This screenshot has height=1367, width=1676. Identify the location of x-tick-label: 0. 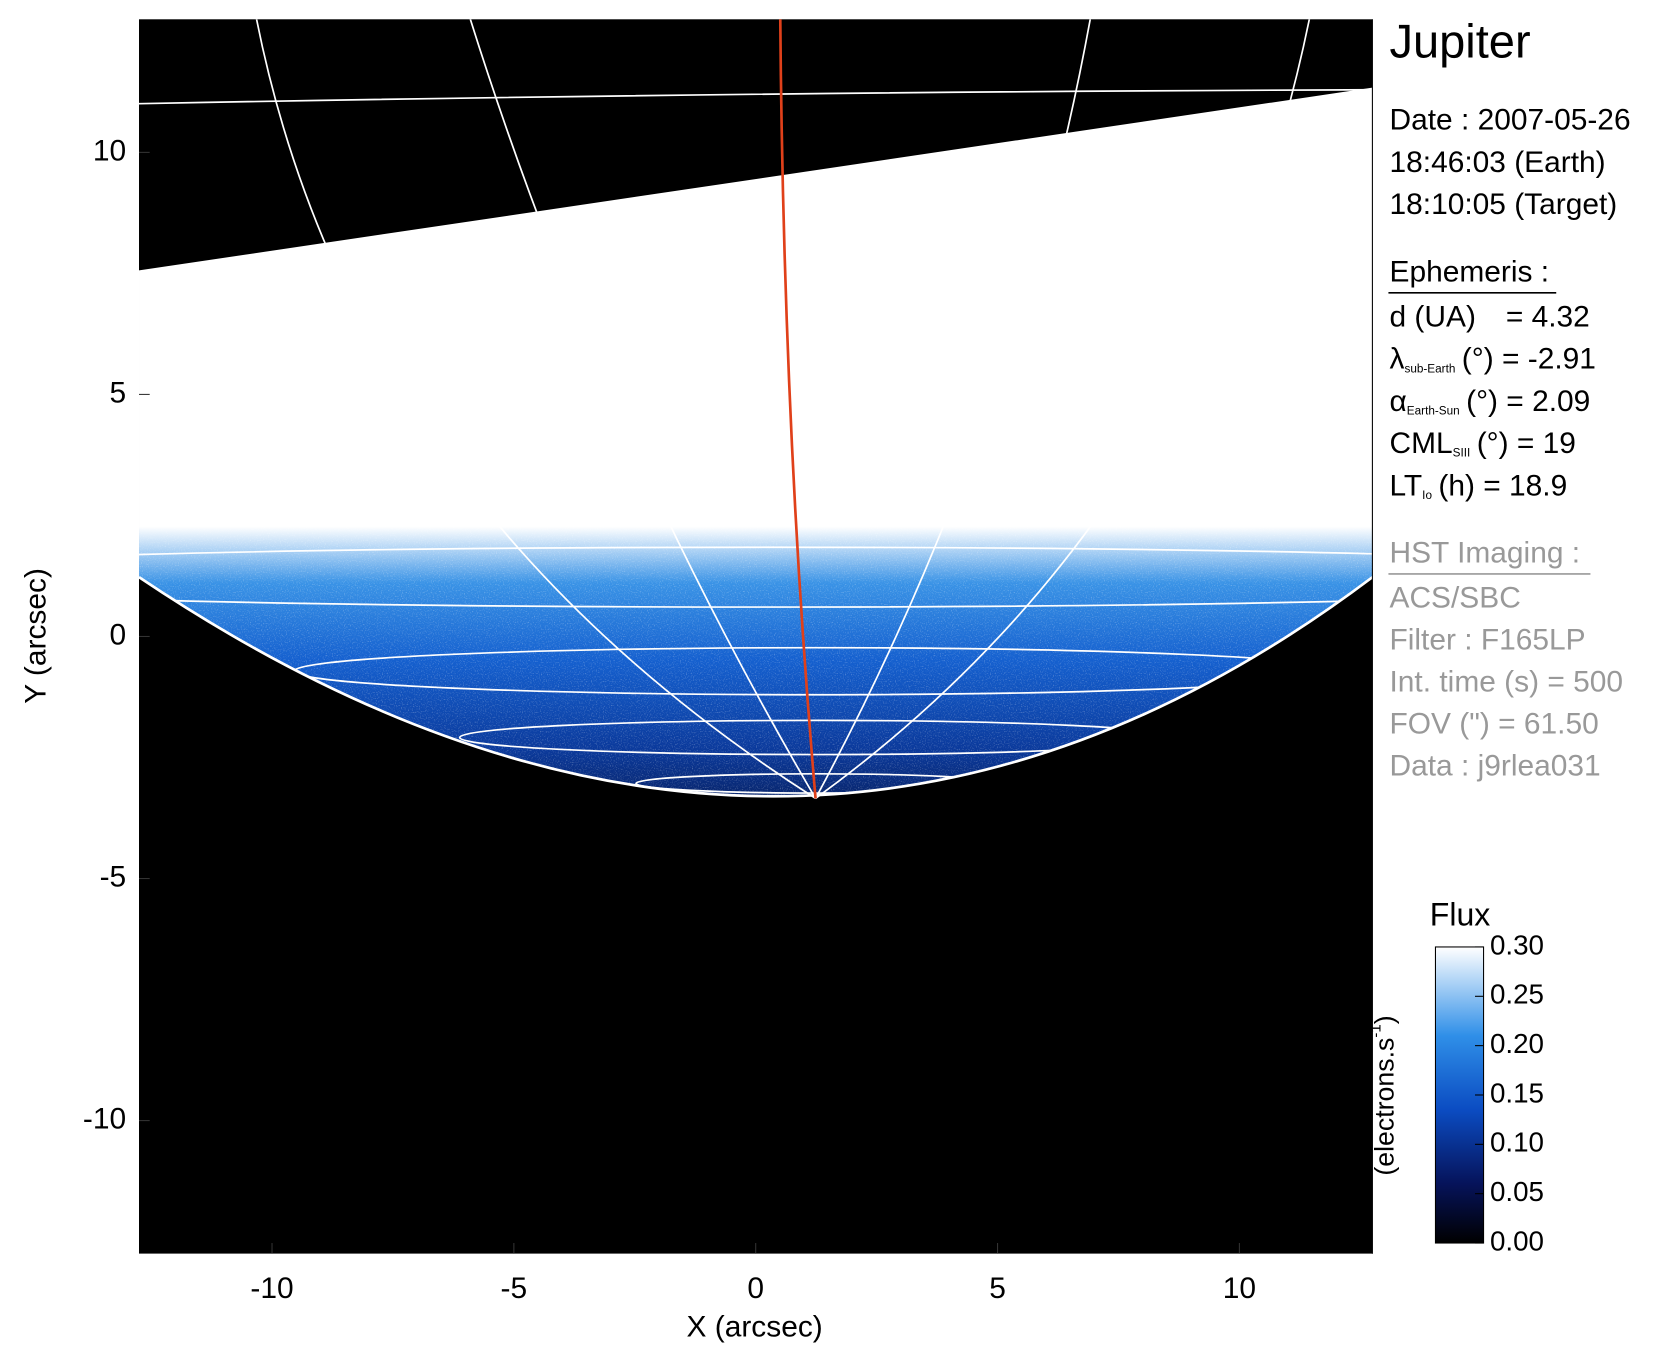
(755, 1288).